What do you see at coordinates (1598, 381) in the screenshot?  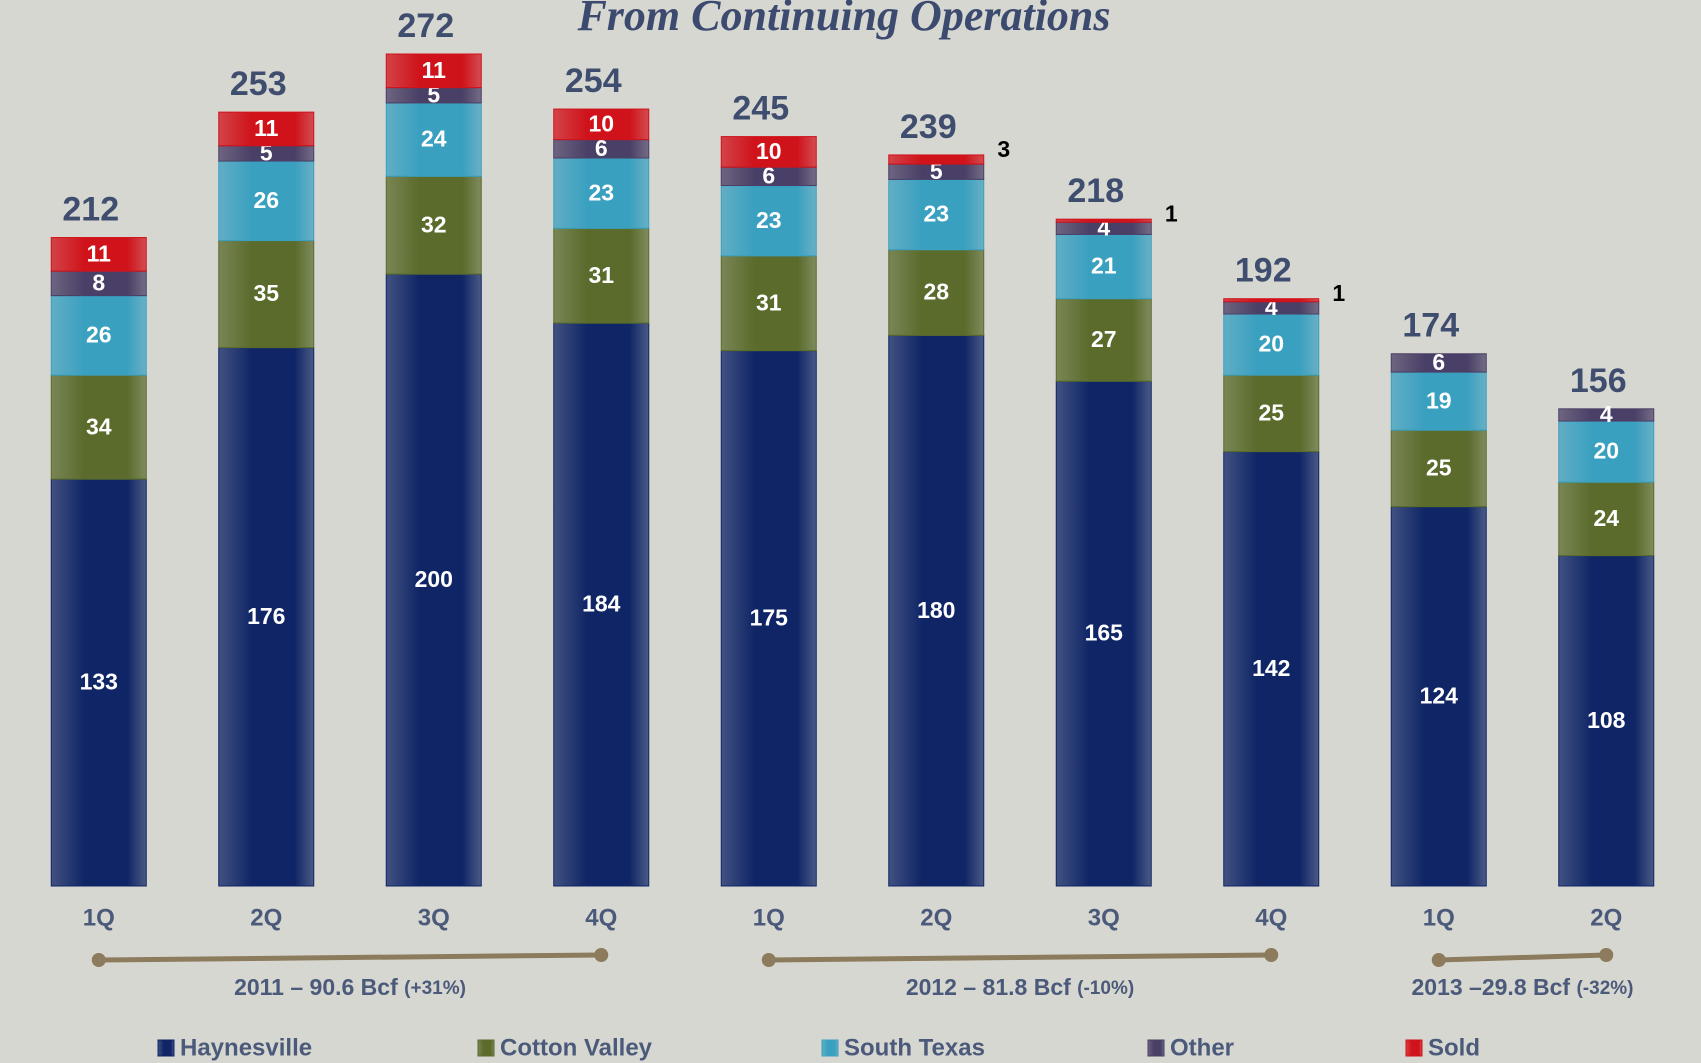 I see `total-label: 156` at bounding box center [1598, 381].